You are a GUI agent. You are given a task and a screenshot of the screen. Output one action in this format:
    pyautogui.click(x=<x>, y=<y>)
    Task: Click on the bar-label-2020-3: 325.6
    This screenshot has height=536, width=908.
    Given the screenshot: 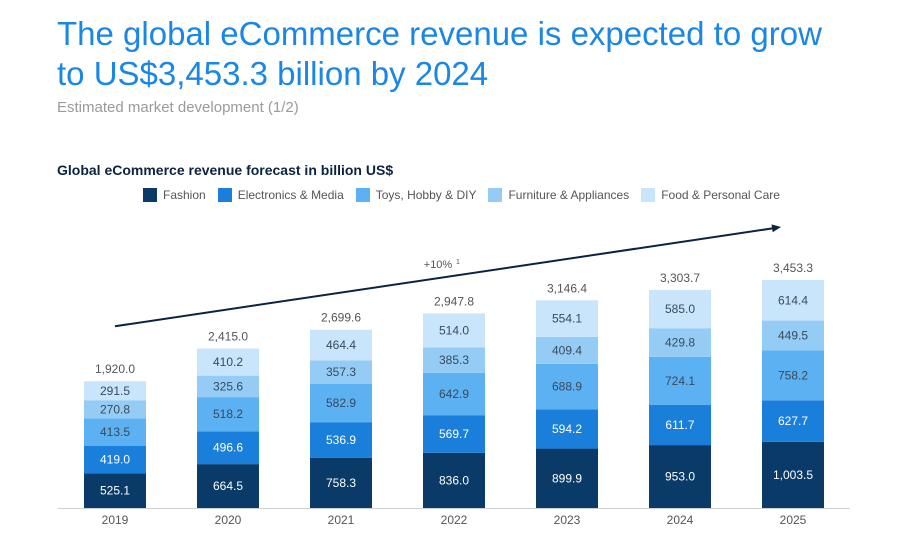 What is the action you would take?
    pyautogui.click(x=228, y=386)
    